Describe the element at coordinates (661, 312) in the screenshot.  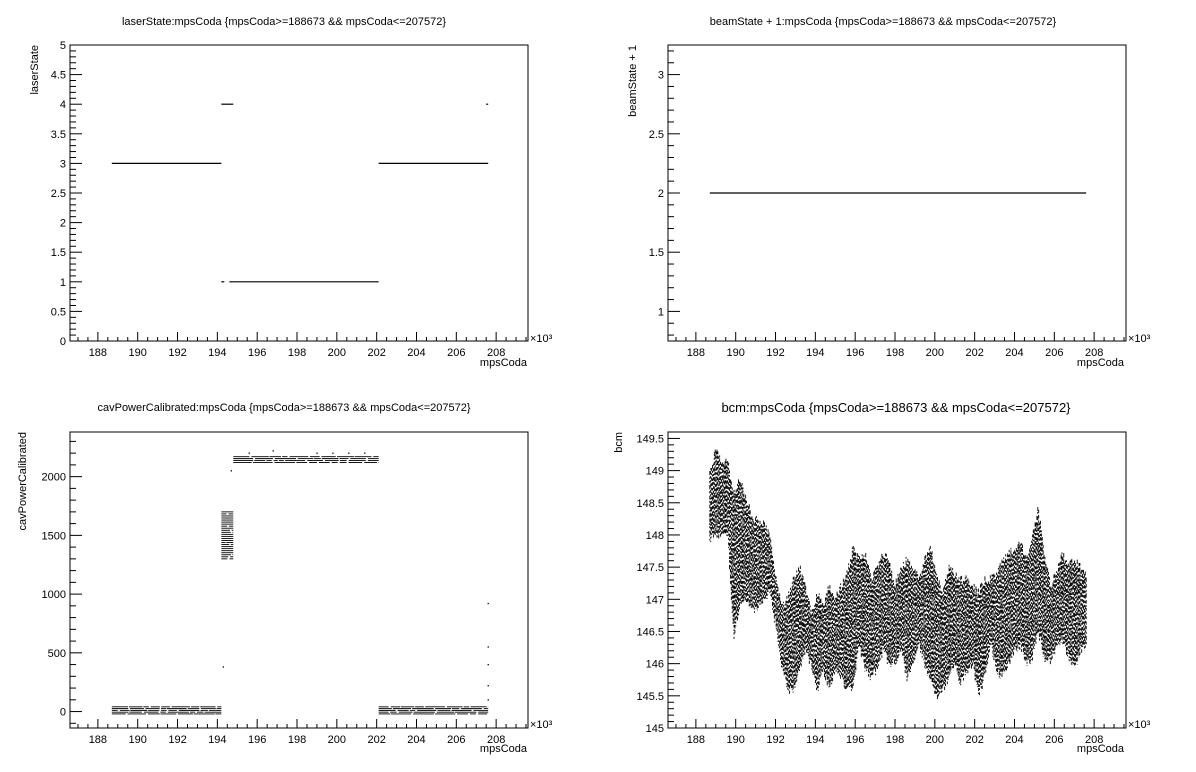
I see `y-tick-label: 1` at that location.